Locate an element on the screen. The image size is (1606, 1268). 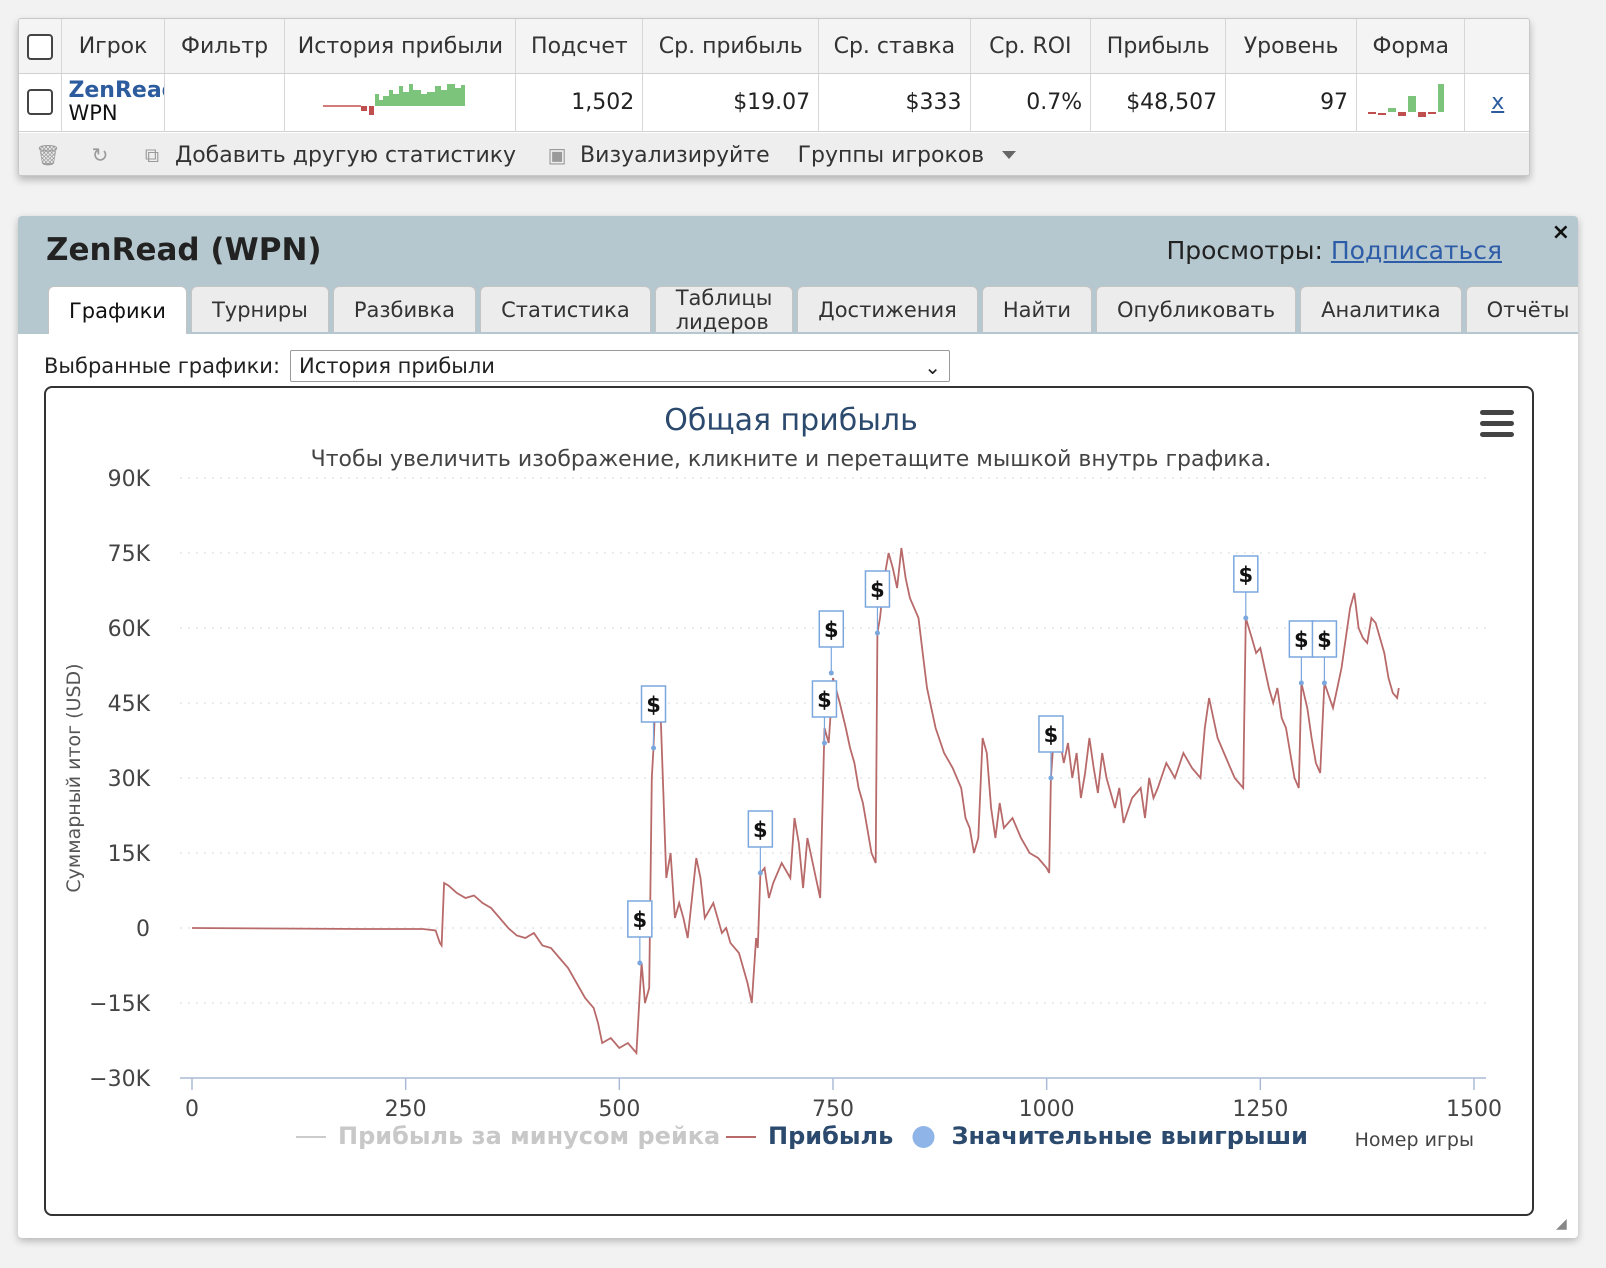
row-select-cell is located at coordinates (41, 102).